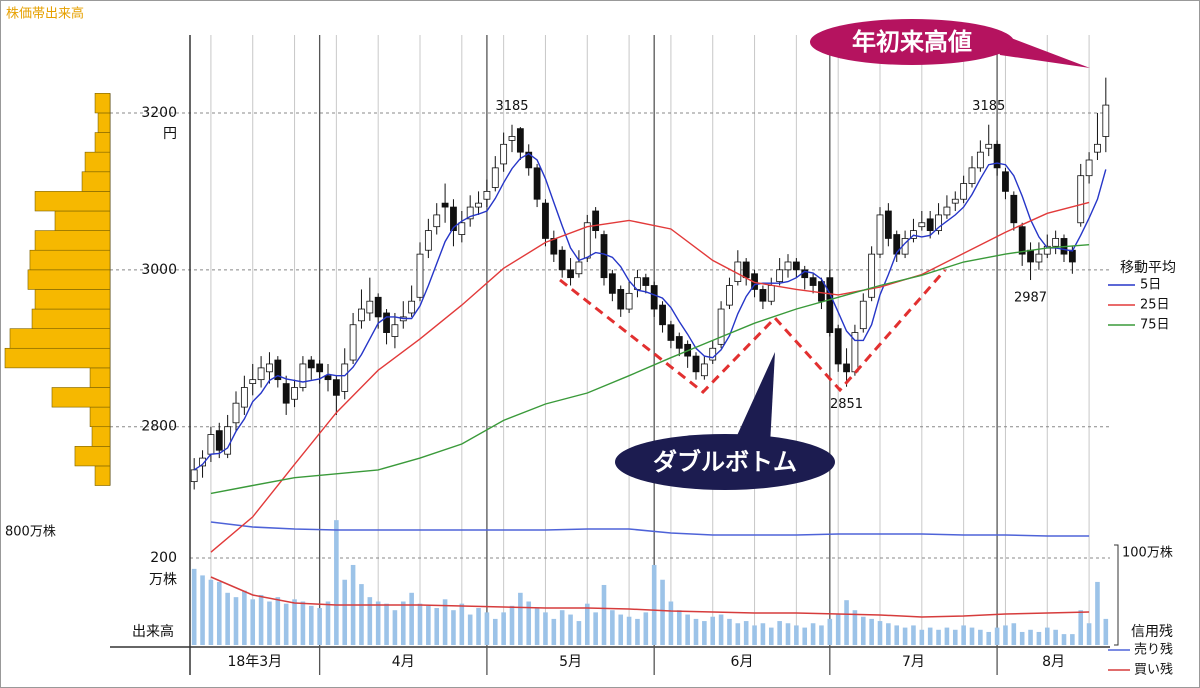 The image size is (1200, 688). I want to click on x-tick-label: 5月, so click(570, 662).